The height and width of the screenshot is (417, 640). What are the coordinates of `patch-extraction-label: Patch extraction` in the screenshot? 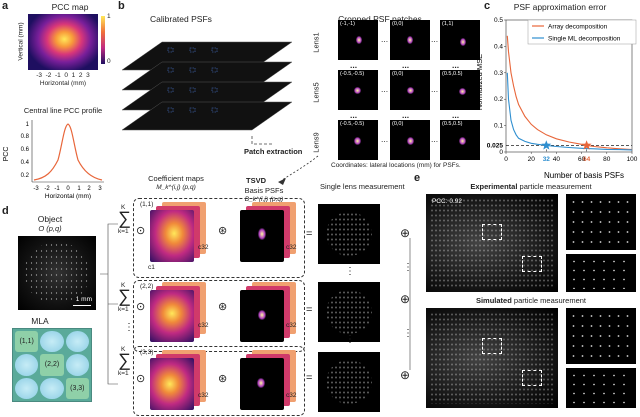 It's located at (273, 151).